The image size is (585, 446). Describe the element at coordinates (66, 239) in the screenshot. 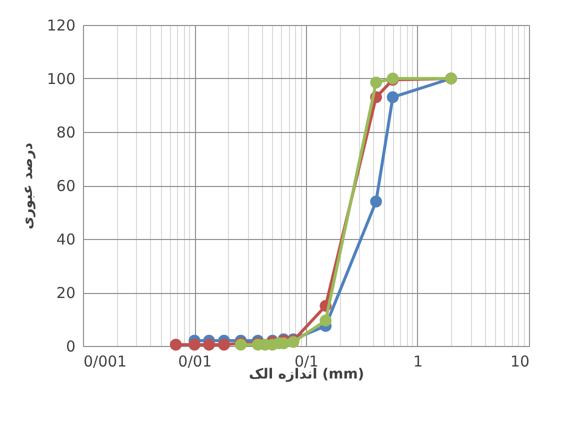

I see `y-tick-label: 40` at that location.